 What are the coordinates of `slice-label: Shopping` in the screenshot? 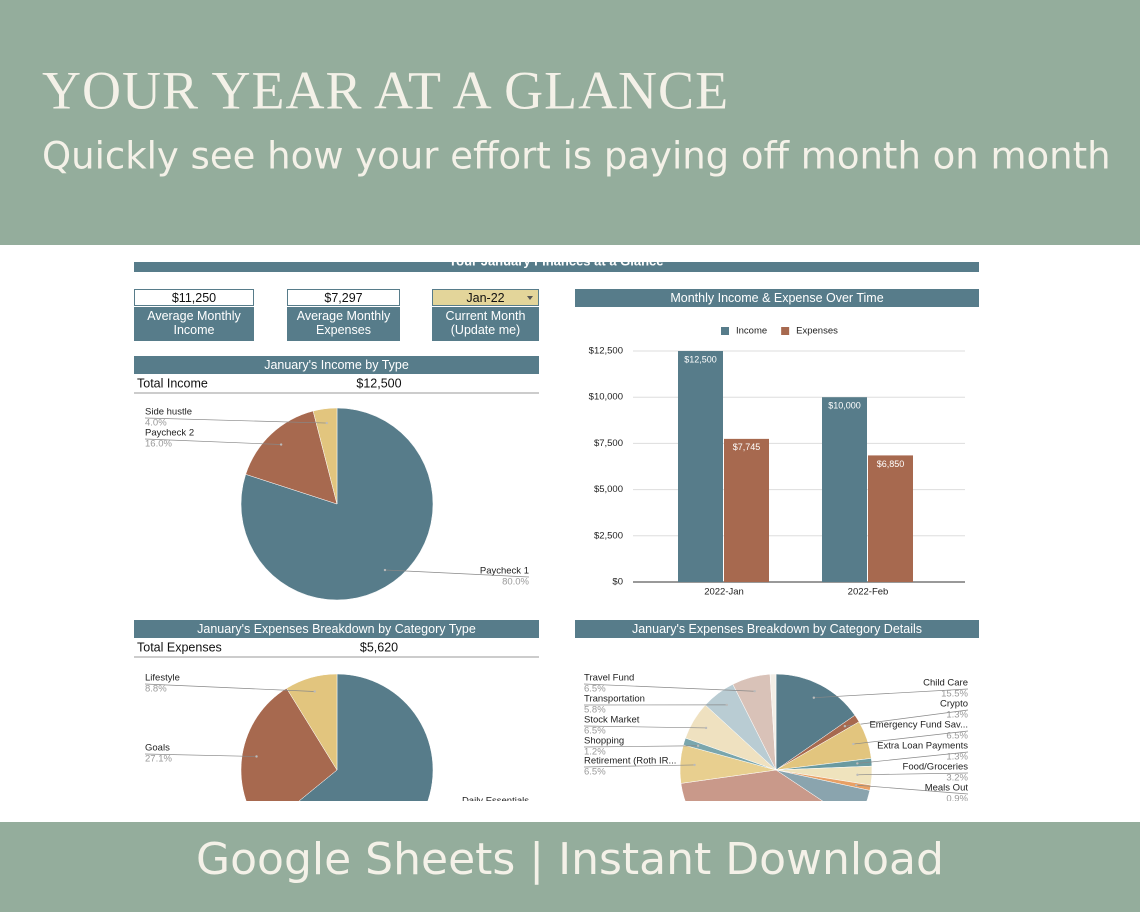 It's located at (604, 741).